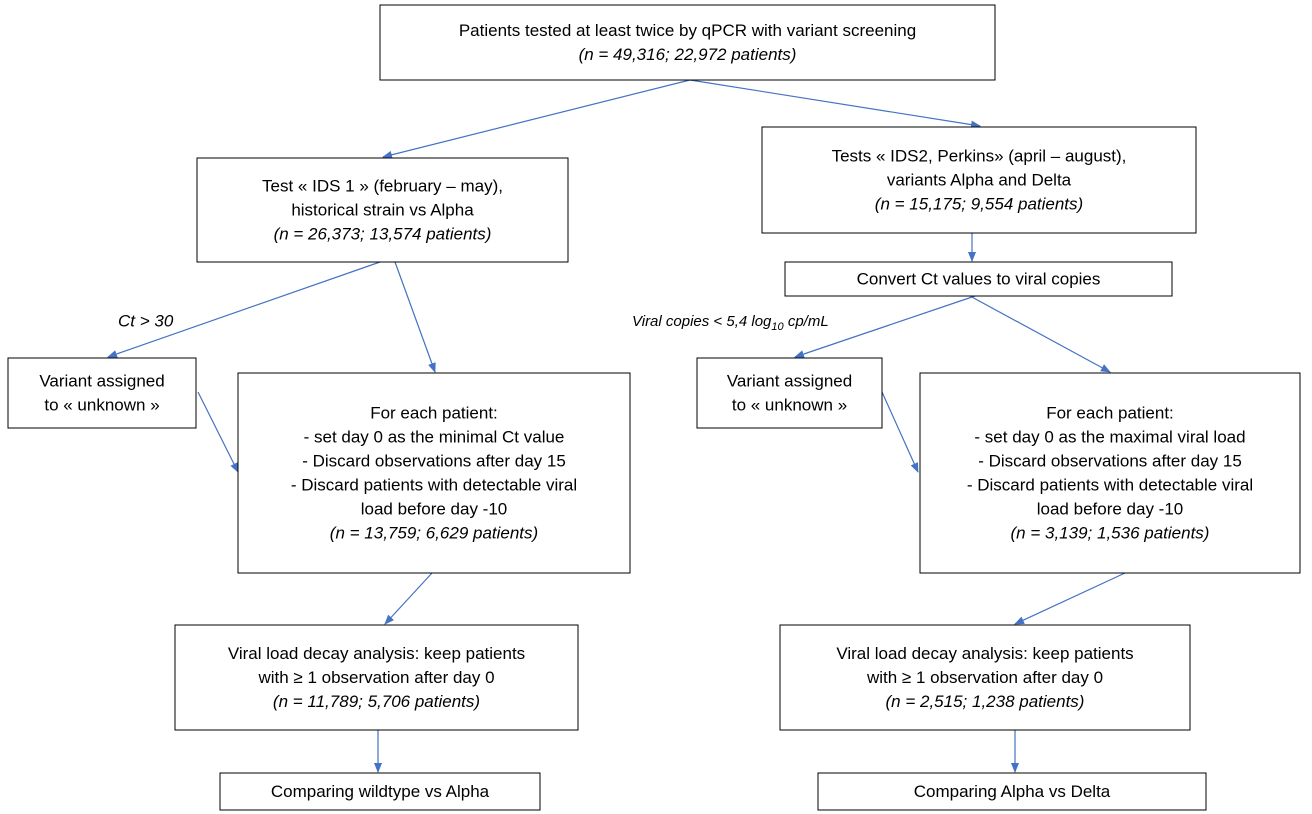 This screenshot has height=814, width=1312. Describe the element at coordinates (979, 203) in the screenshot. I see `node-count: (n = 15,175; 9,554 patients)` at that location.